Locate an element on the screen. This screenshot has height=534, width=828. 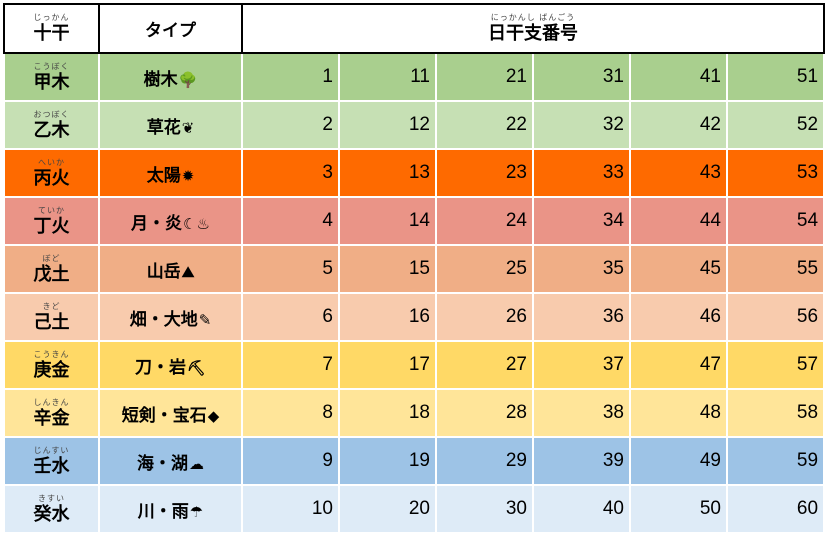
type-label: 太陽 is located at coordinates (163, 175).